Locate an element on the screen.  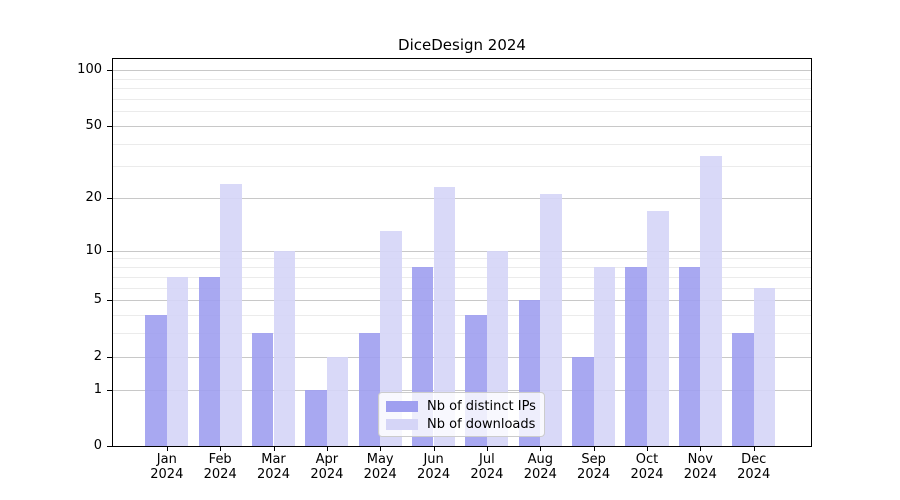
x-tick-label-nov: Nov 2024 is located at coordinates (700, 467).